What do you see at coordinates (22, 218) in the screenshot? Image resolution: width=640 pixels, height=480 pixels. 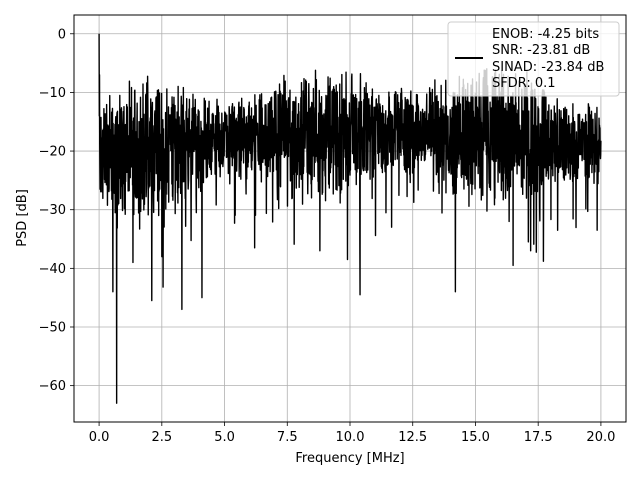 I see `y-axis-label: PSD [dB]` at bounding box center [22, 218].